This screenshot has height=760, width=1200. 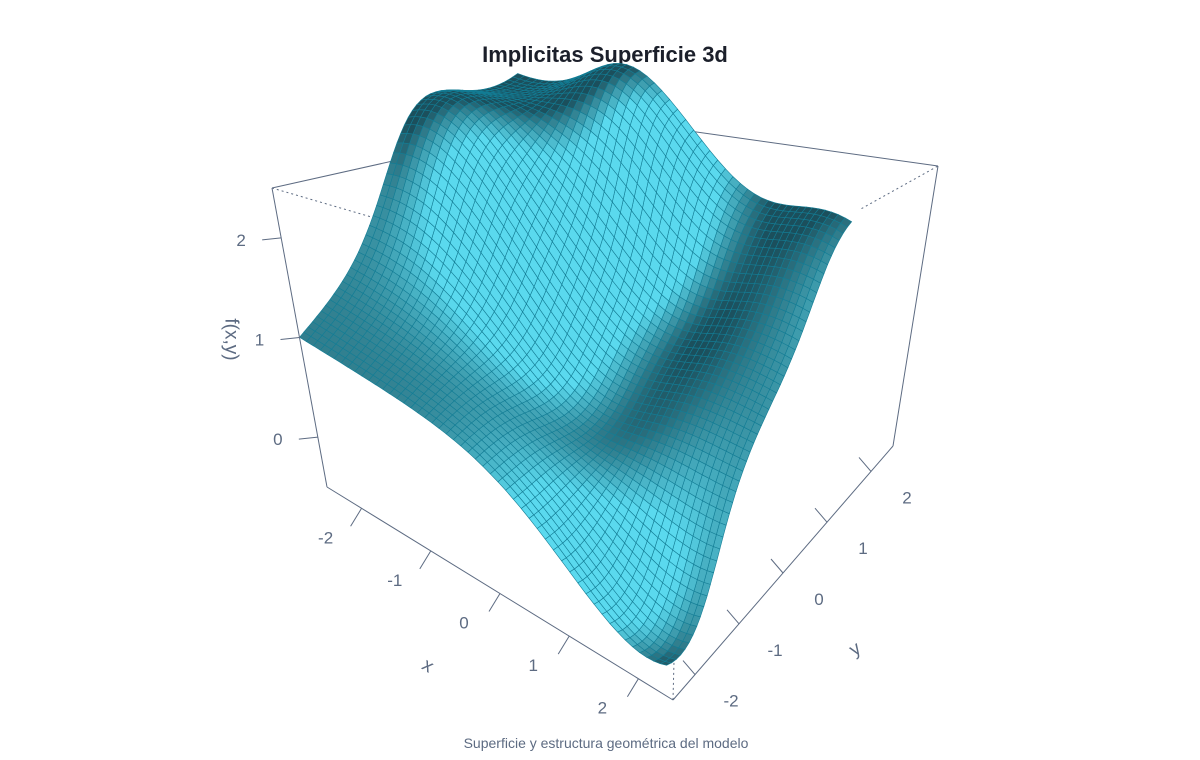 I want to click on hidden-edge-top-front-right, so click(x=900, y=187).